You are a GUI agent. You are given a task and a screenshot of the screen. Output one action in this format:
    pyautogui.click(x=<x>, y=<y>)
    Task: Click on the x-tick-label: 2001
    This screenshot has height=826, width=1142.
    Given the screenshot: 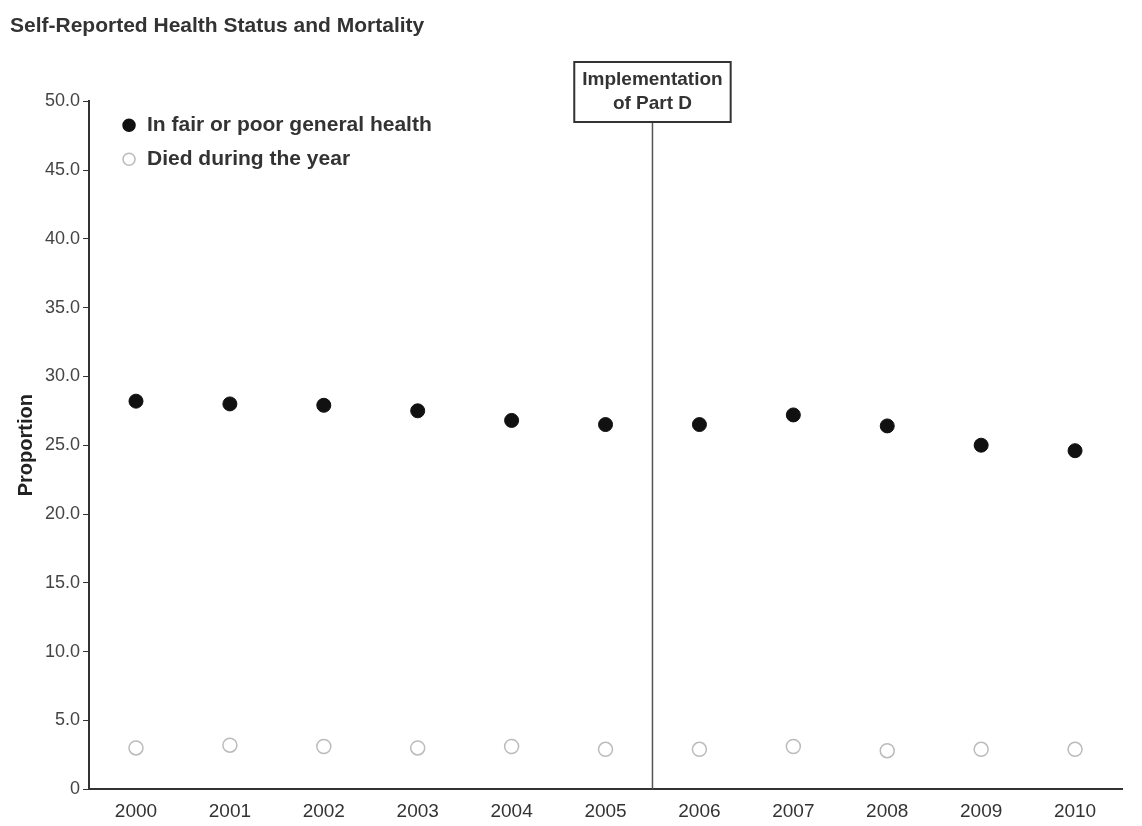 What is the action you would take?
    pyautogui.click(x=230, y=810)
    